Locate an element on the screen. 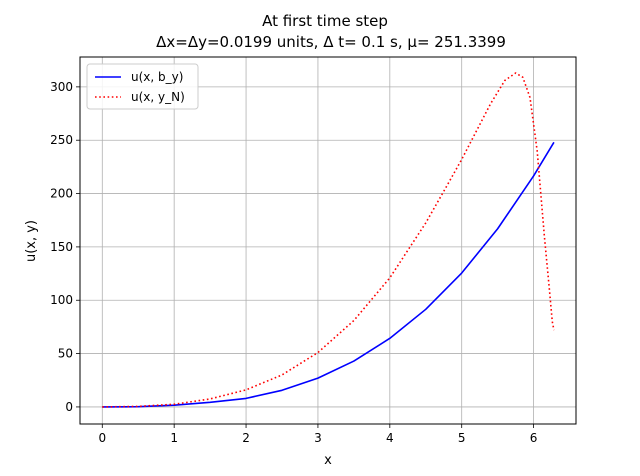 The width and height of the screenshot is (640, 476). legend-label-y-n: u(x, y_N) is located at coordinates (158, 97).